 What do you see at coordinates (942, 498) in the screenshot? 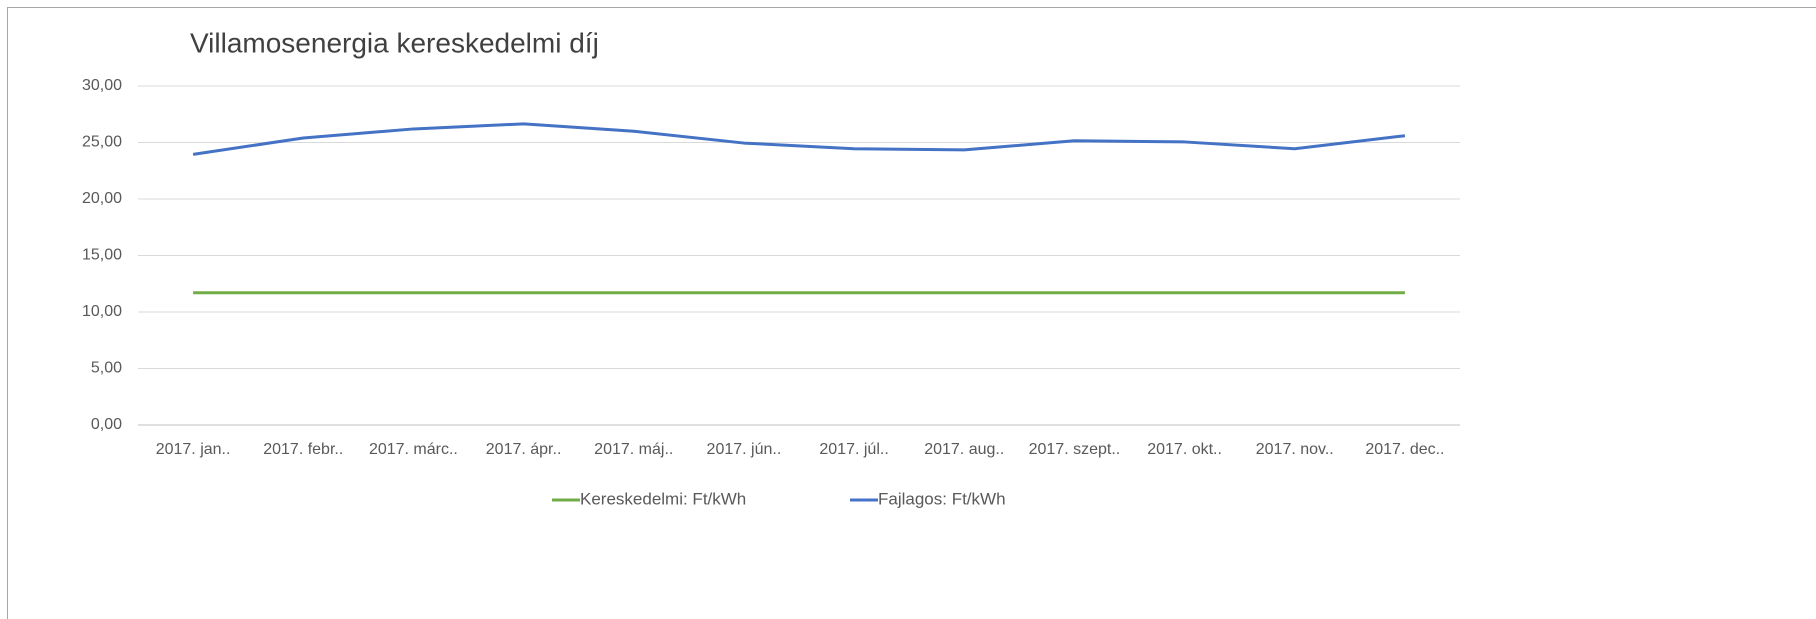
I see `legend-label: Fajlagos: Ft/kWh` at bounding box center [942, 498].